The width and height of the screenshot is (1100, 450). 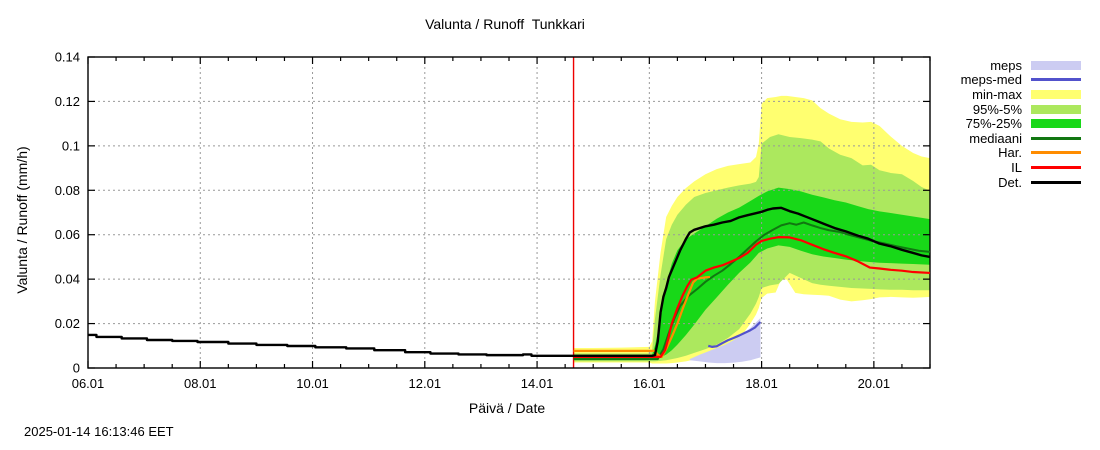 I want to click on legend-item-det-: Det., so click(x=1010, y=182).